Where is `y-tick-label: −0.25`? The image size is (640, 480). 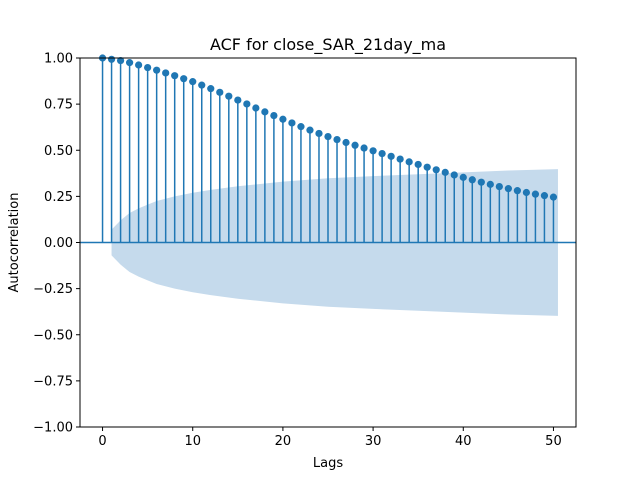 y-tick-label: −0.25 is located at coordinates (53, 289).